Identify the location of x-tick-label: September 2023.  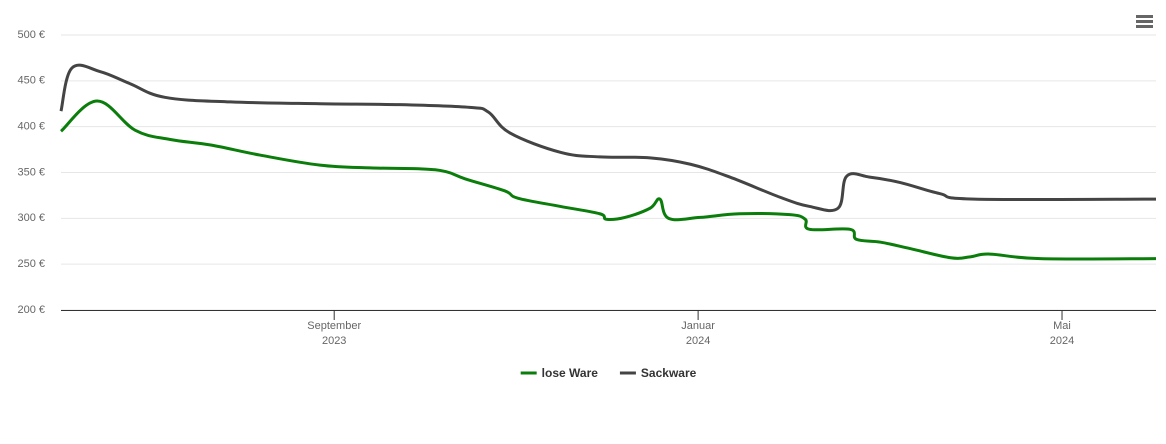
(334, 333).